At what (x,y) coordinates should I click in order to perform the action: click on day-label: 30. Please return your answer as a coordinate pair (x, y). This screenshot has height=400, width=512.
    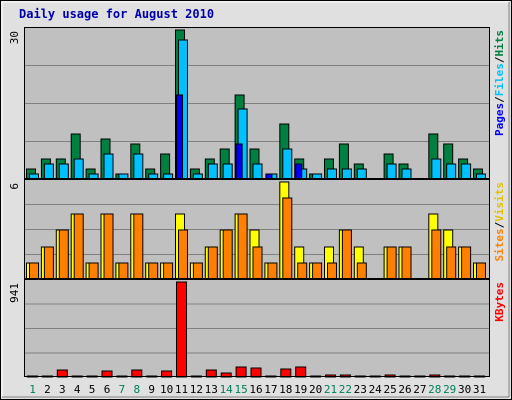
    Looking at the image, I should click on (464, 389).